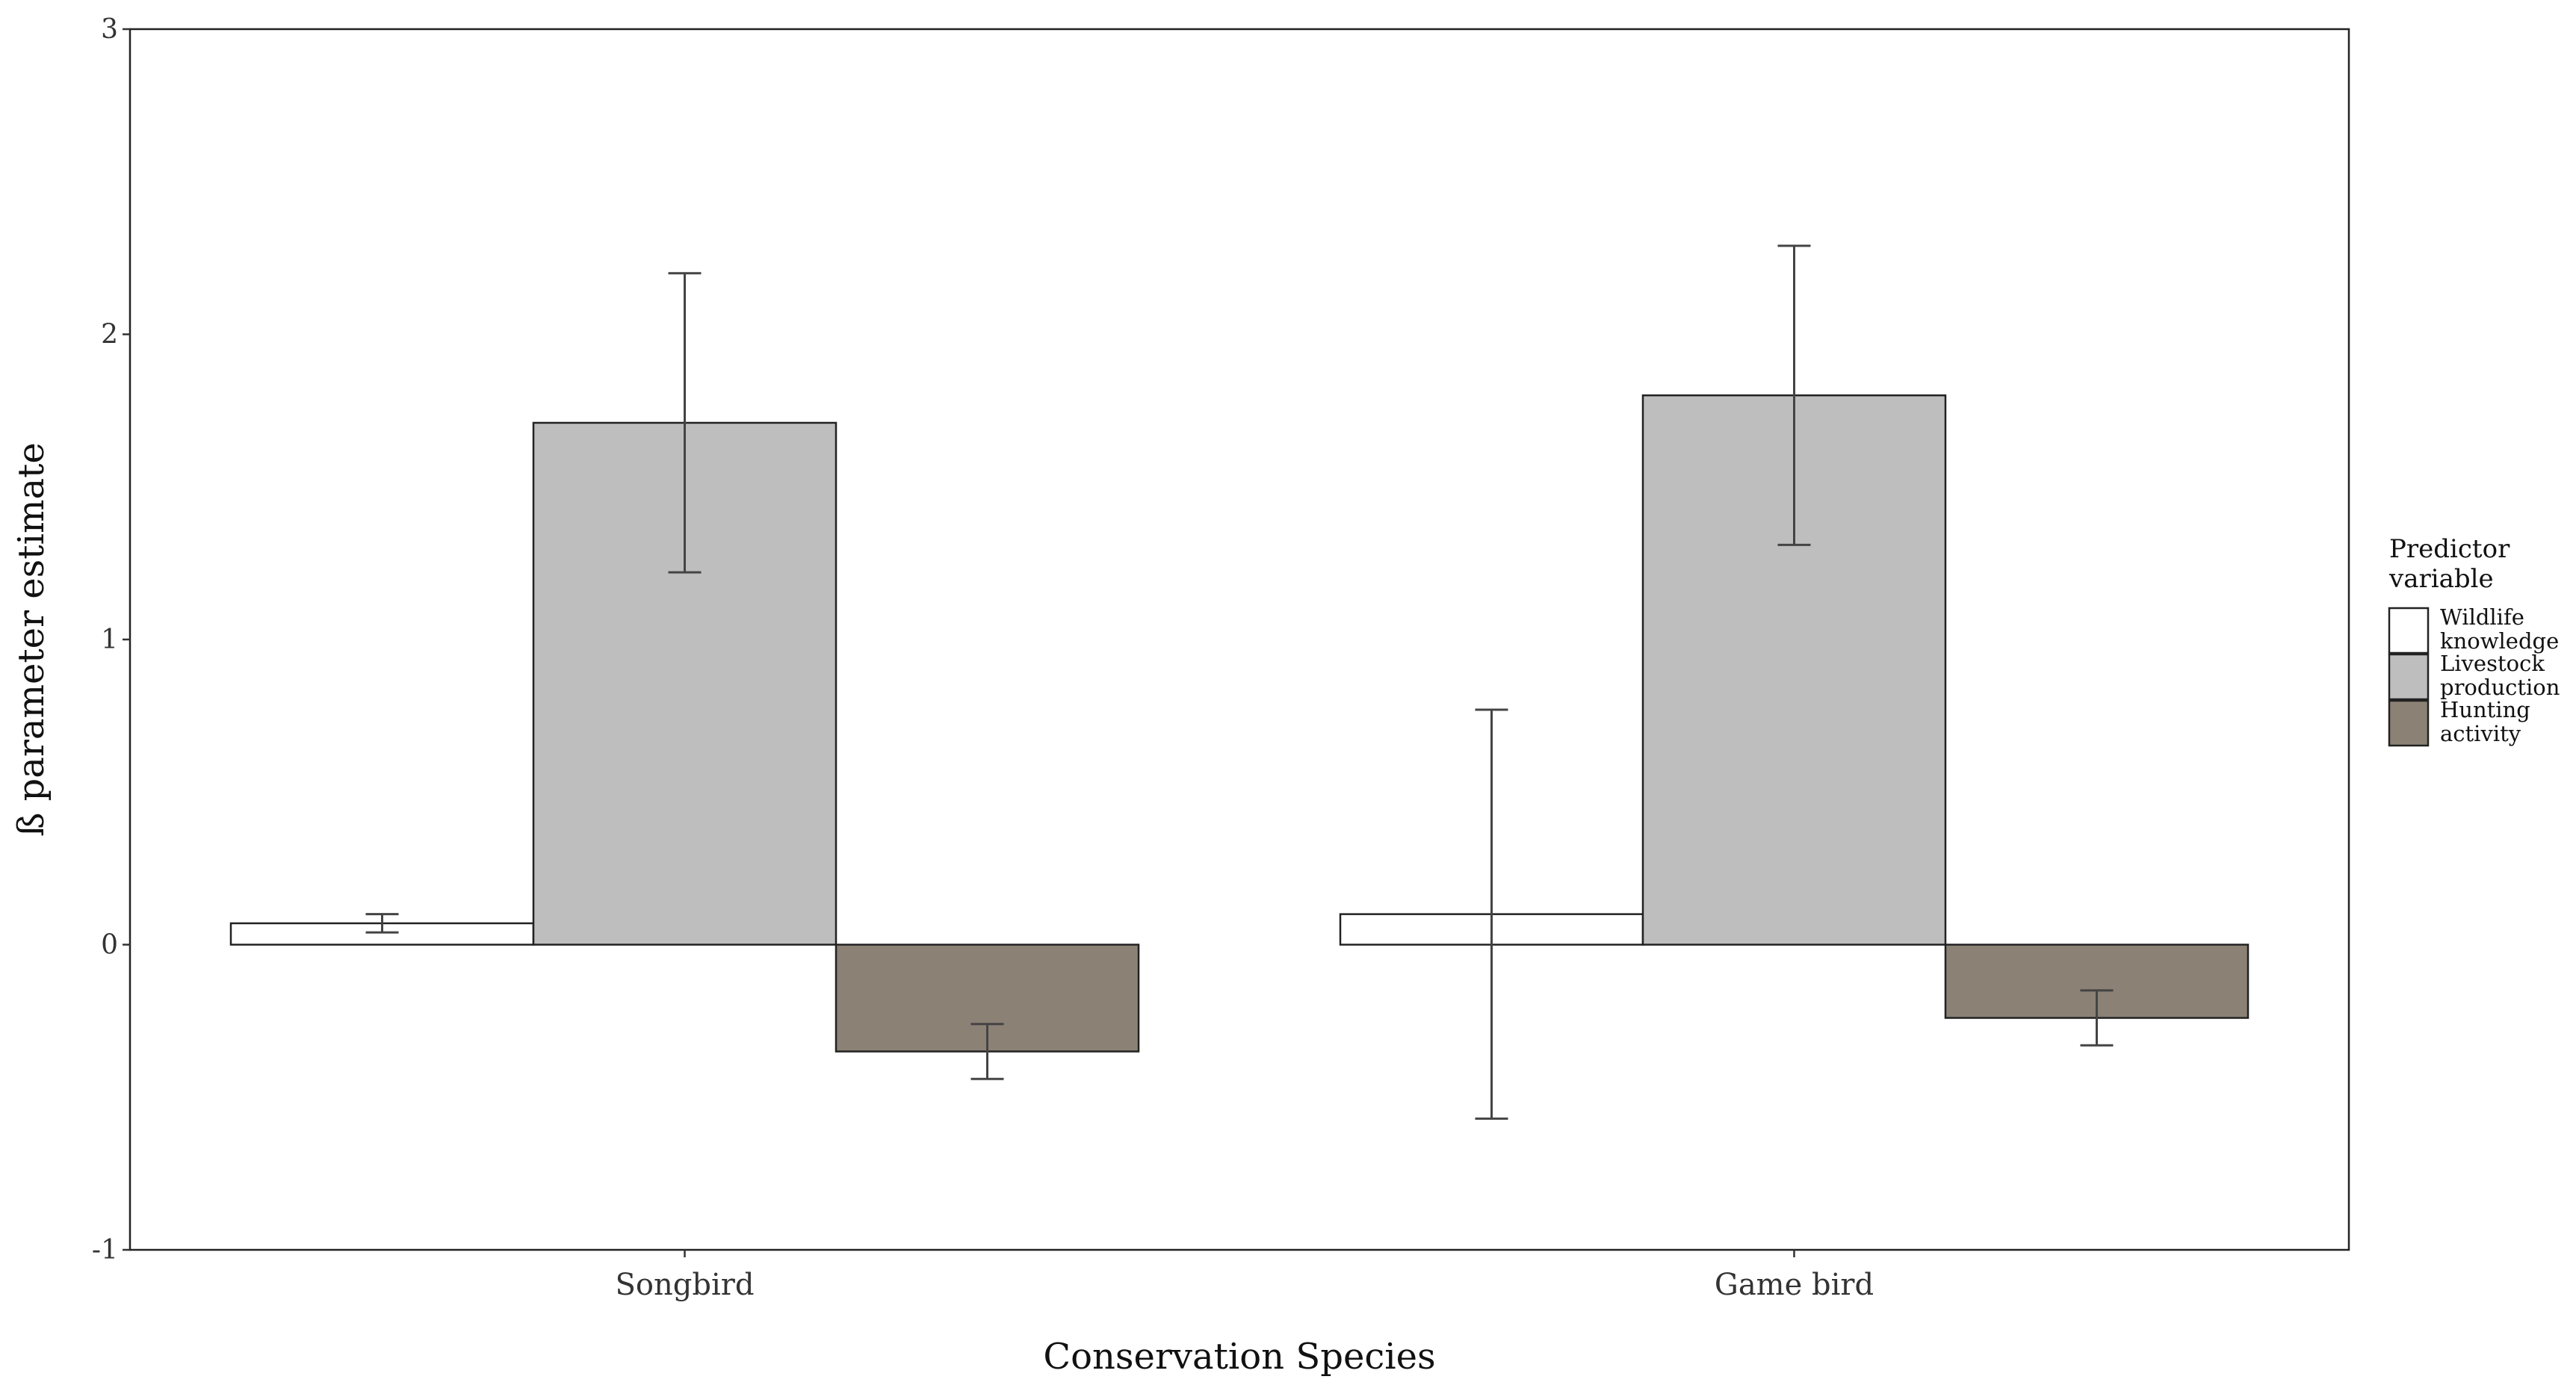  I want to click on legend-label: Hunting, so click(2485, 709).